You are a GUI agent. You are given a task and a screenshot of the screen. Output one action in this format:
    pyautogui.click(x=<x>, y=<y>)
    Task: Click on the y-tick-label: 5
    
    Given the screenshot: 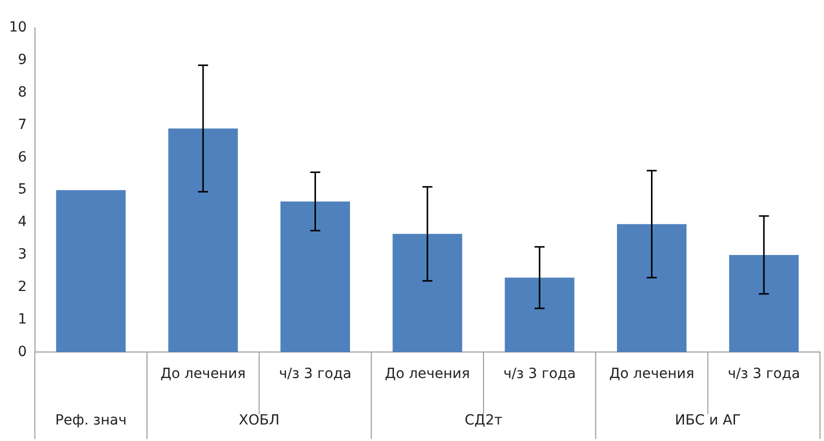 What is the action you would take?
    pyautogui.click(x=22, y=190)
    